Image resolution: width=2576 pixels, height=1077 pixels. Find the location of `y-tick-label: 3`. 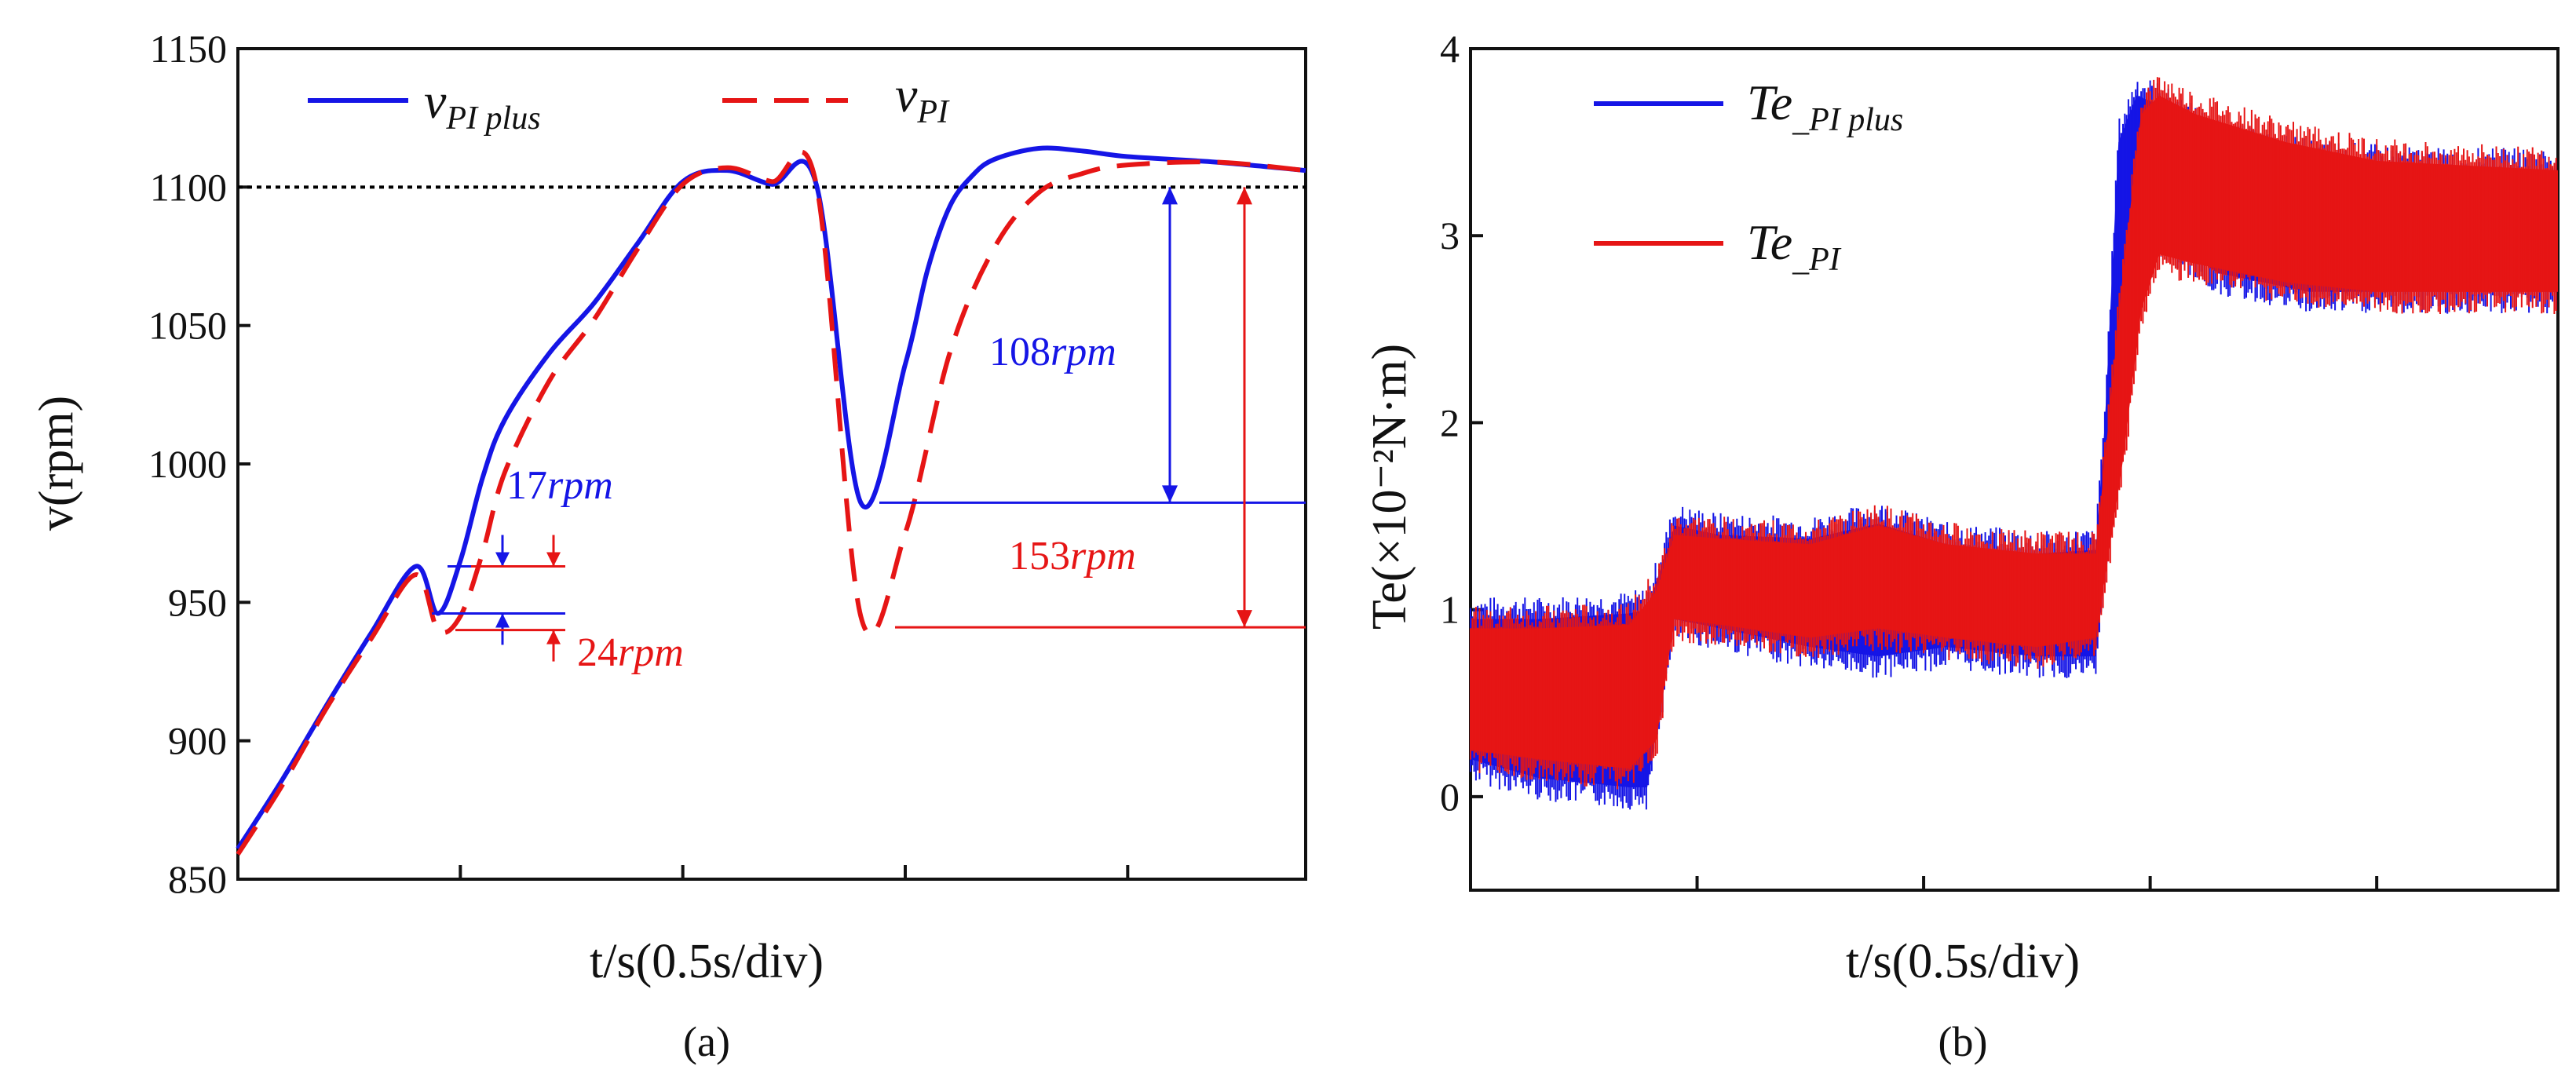

y-tick-label: 3 is located at coordinates (1450, 235).